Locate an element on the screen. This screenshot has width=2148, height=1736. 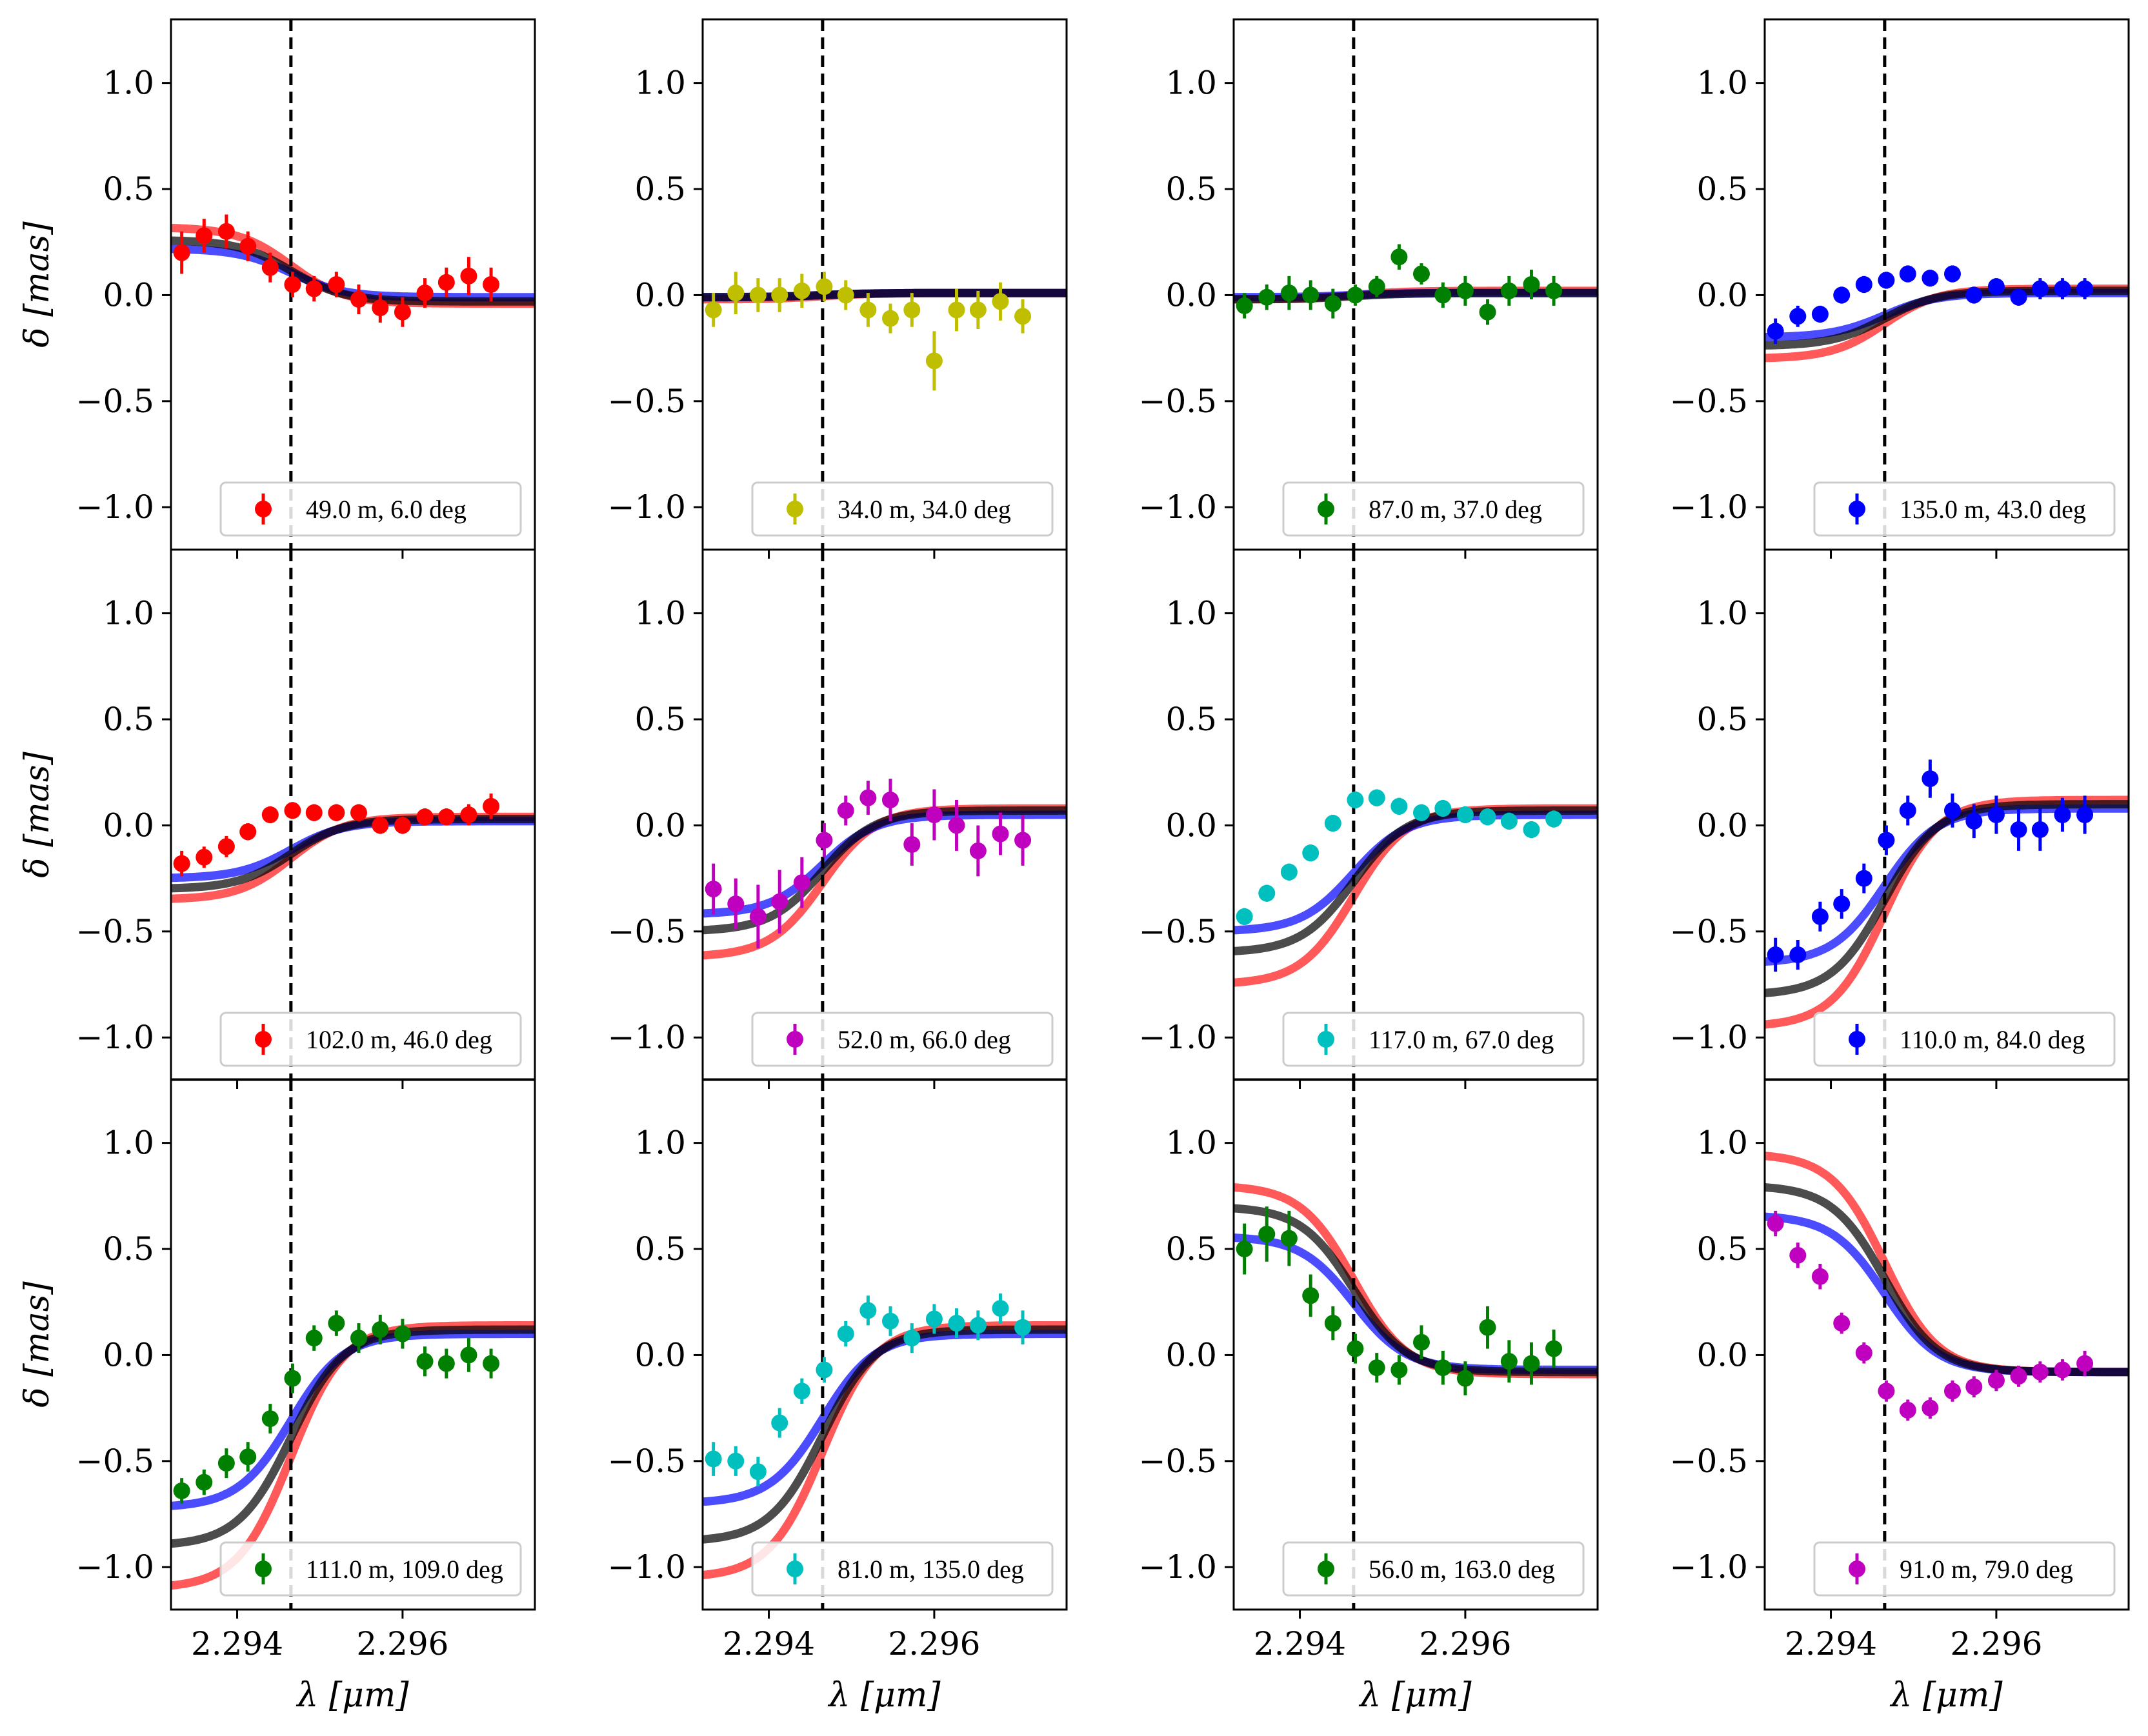
legend: 91.0 m, 79.0 deg is located at coordinates (1965, 1569).